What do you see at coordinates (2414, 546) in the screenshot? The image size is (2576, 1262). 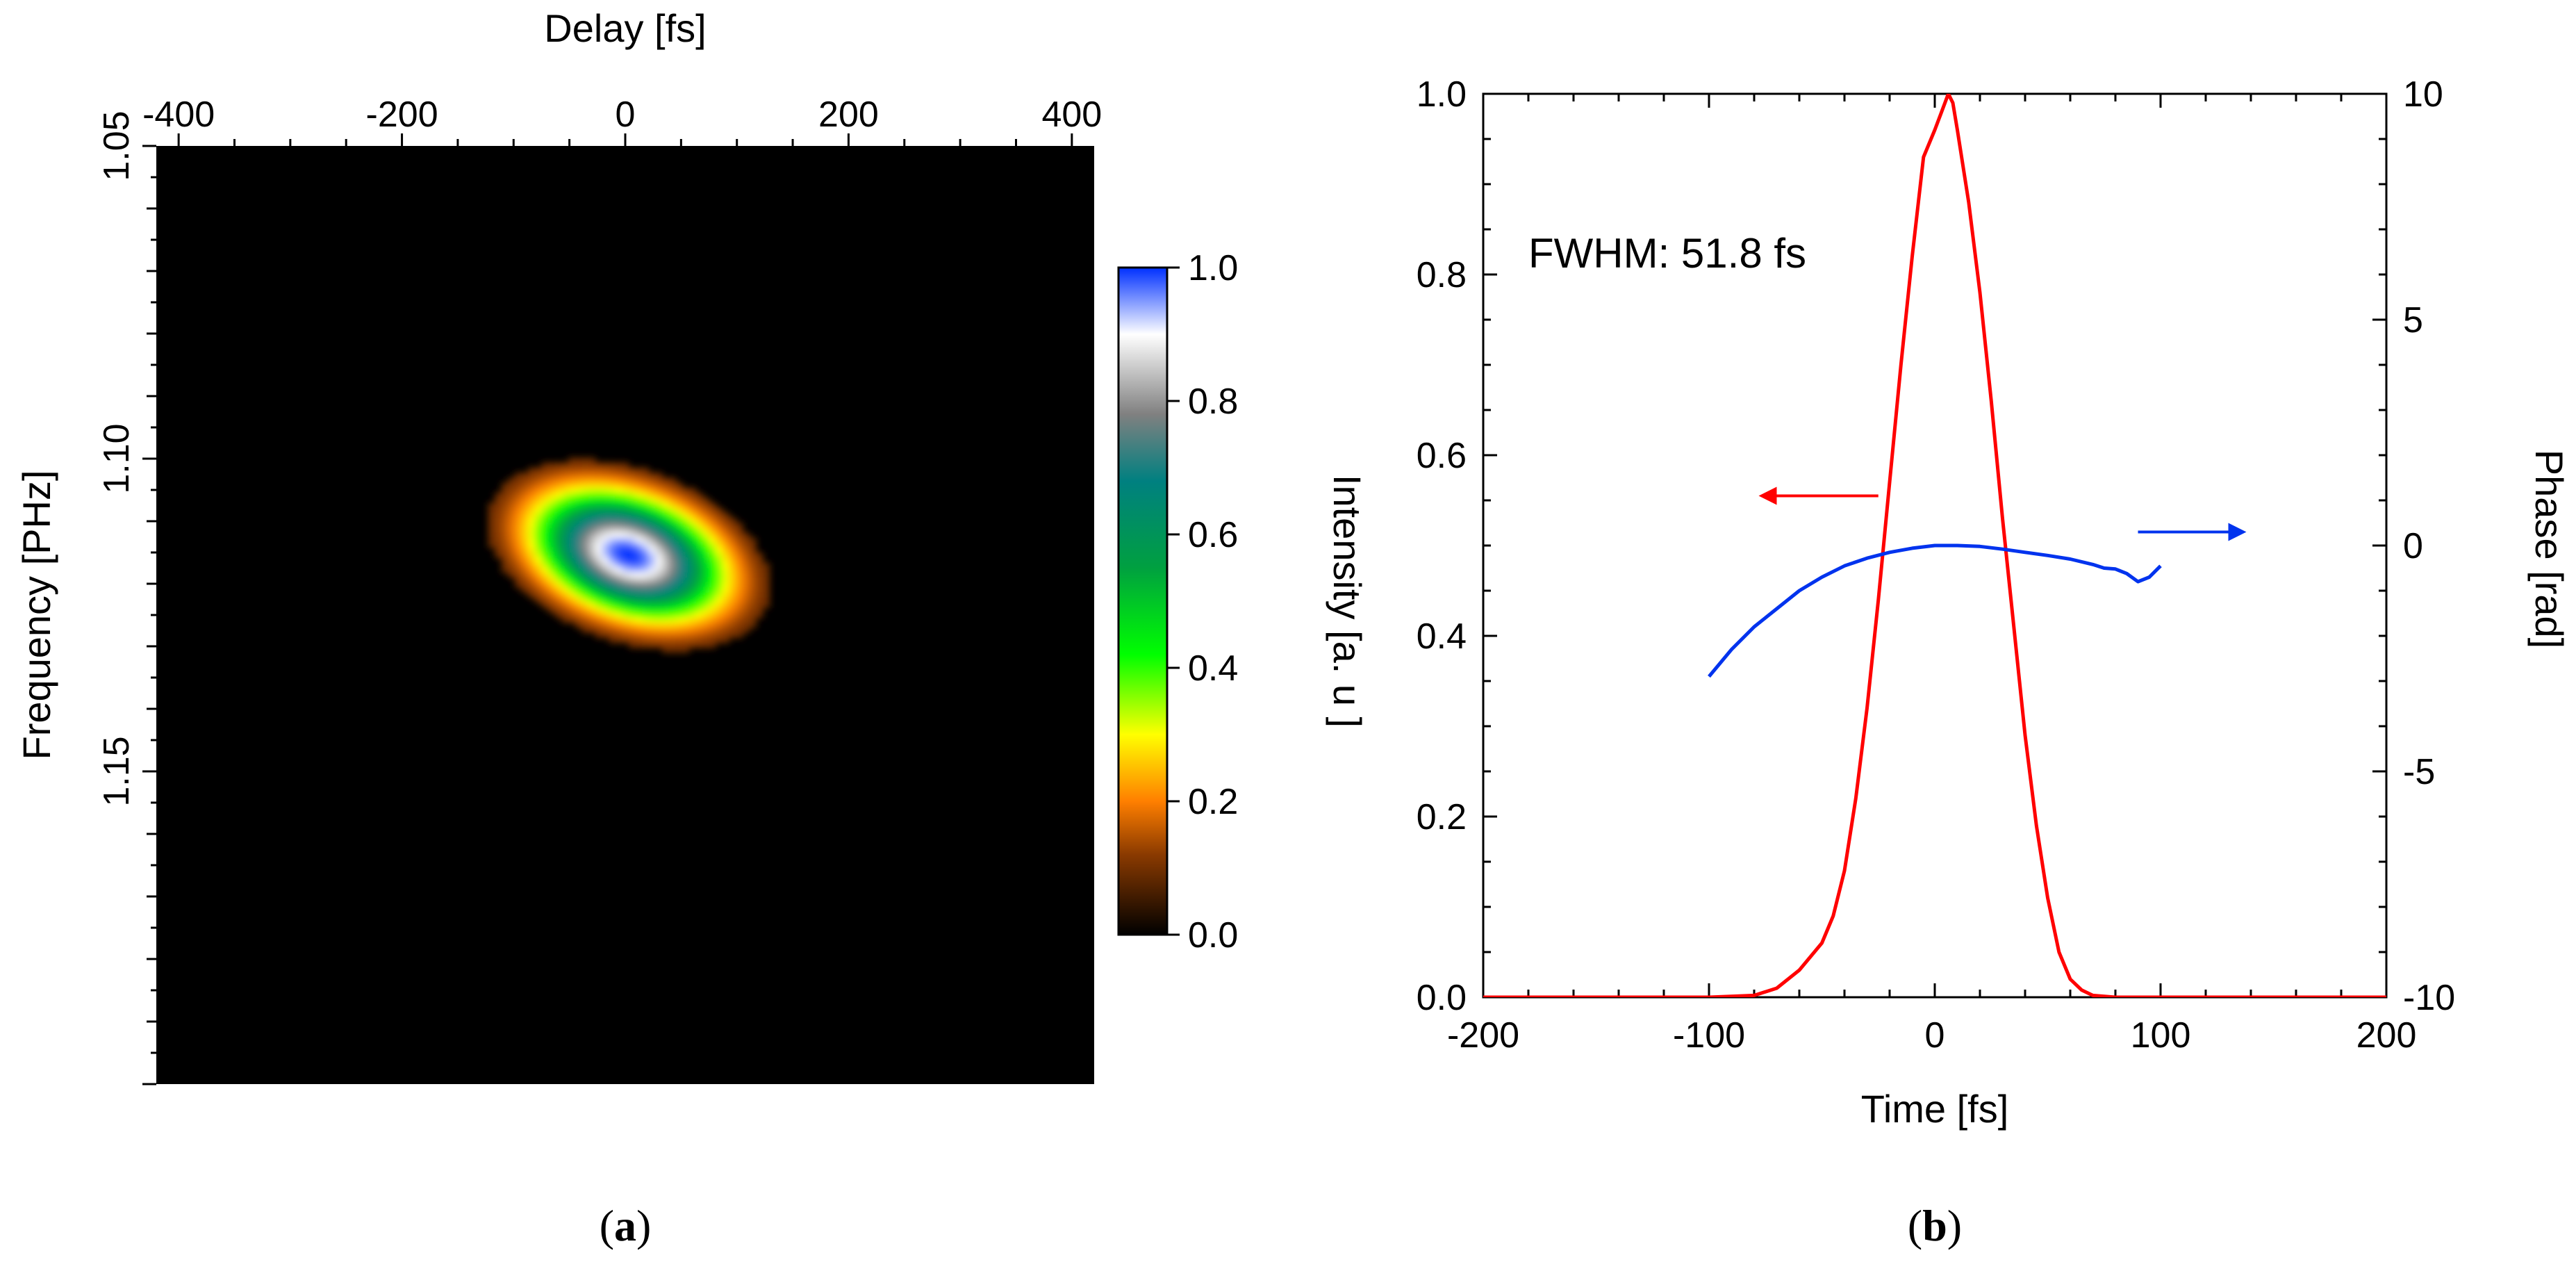 I see `line-right-y-ticks: -10 -5 0 5 10` at bounding box center [2414, 546].